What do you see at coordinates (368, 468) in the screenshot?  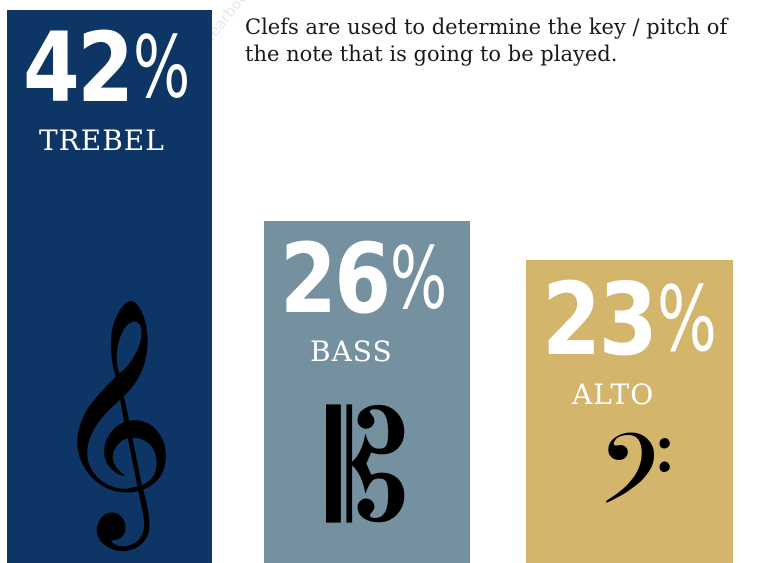 I see `c-clef-icon: 𝄡` at bounding box center [368, 468].